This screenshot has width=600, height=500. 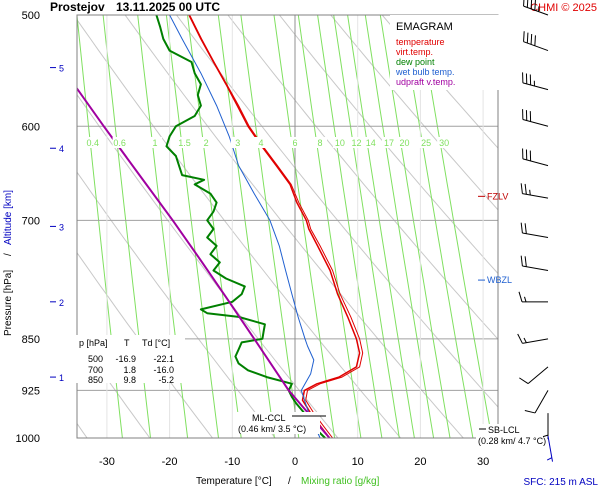 I want to click on wbzl-label: WBZL, so click(x=499, y=280).